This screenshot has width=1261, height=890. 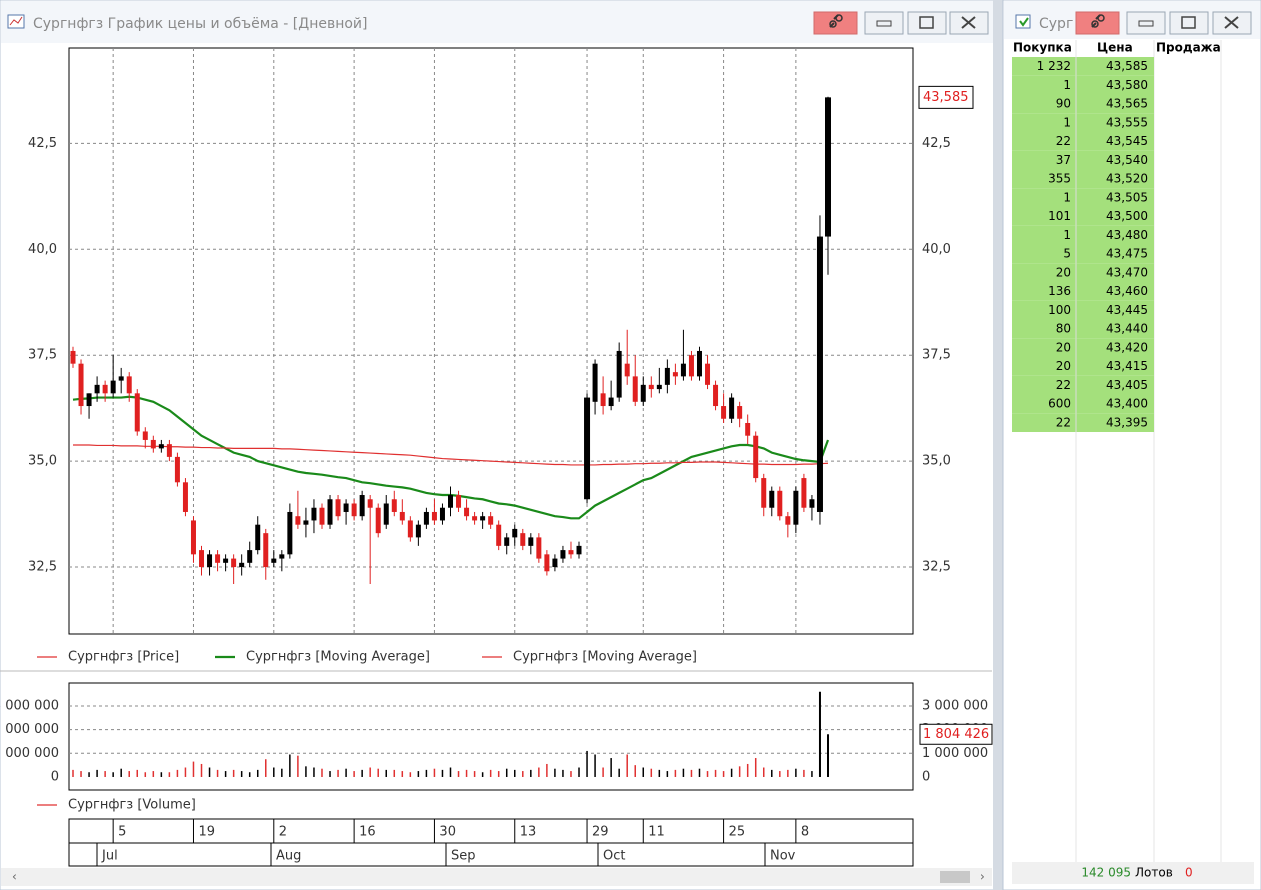 What do you see at coordinates (123, 657) in the screenshot?
I see `legend-label: Сургнфгз [Price]` at bounding box center [123, 657].